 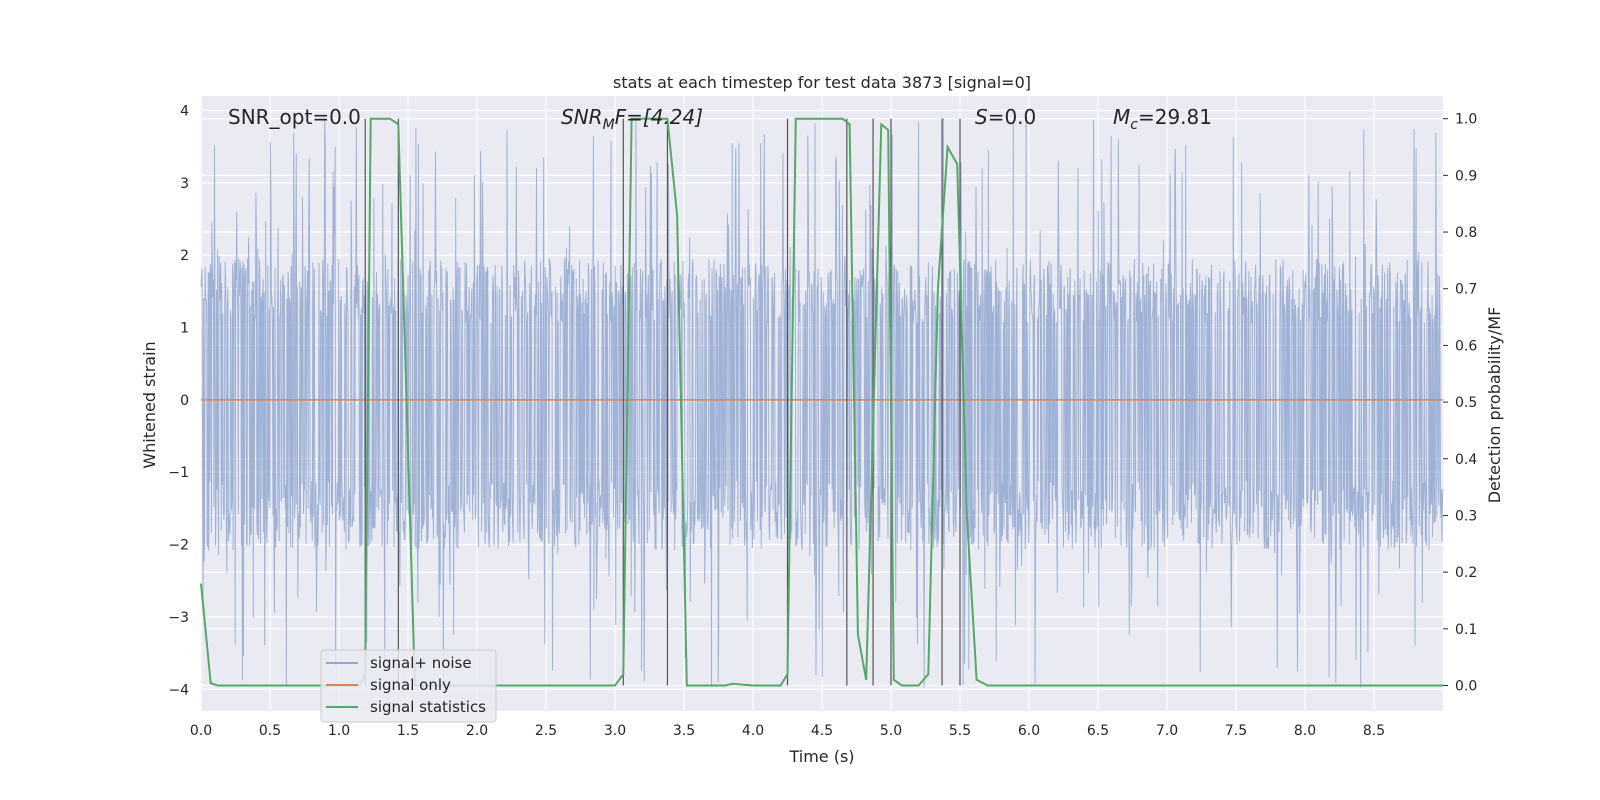 I want to click on x-tick-label: 7.5, so click(x=1236, y=731).